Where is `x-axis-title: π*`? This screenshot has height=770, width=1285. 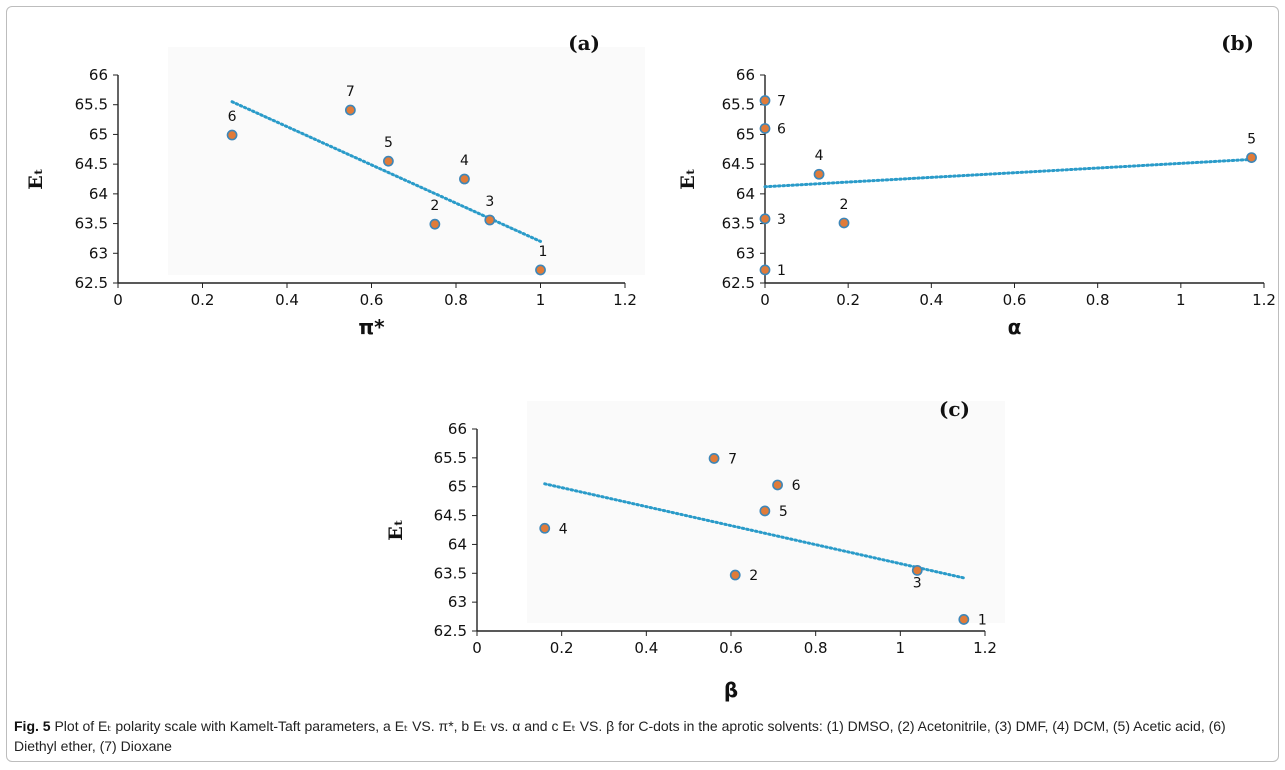 x-axis-title: π* is located at coordinates (371, 327).